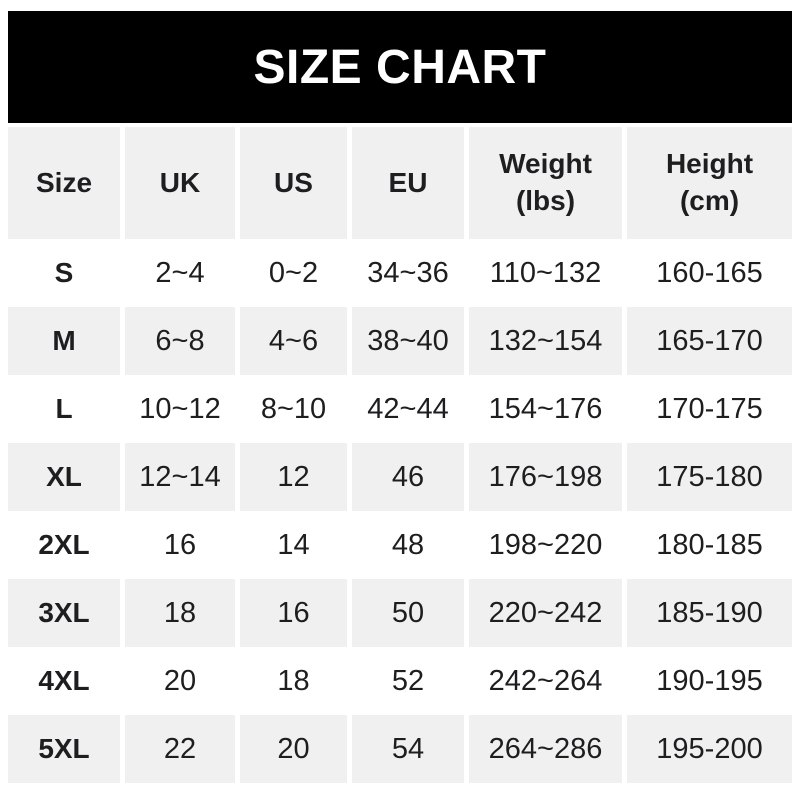 Image resolution: width=800 pixels, height=800 pixels. What do you see at coordinates (293, 545) in the screenshot?
I see `us-cell: 14` at bounding box center [293, 545].